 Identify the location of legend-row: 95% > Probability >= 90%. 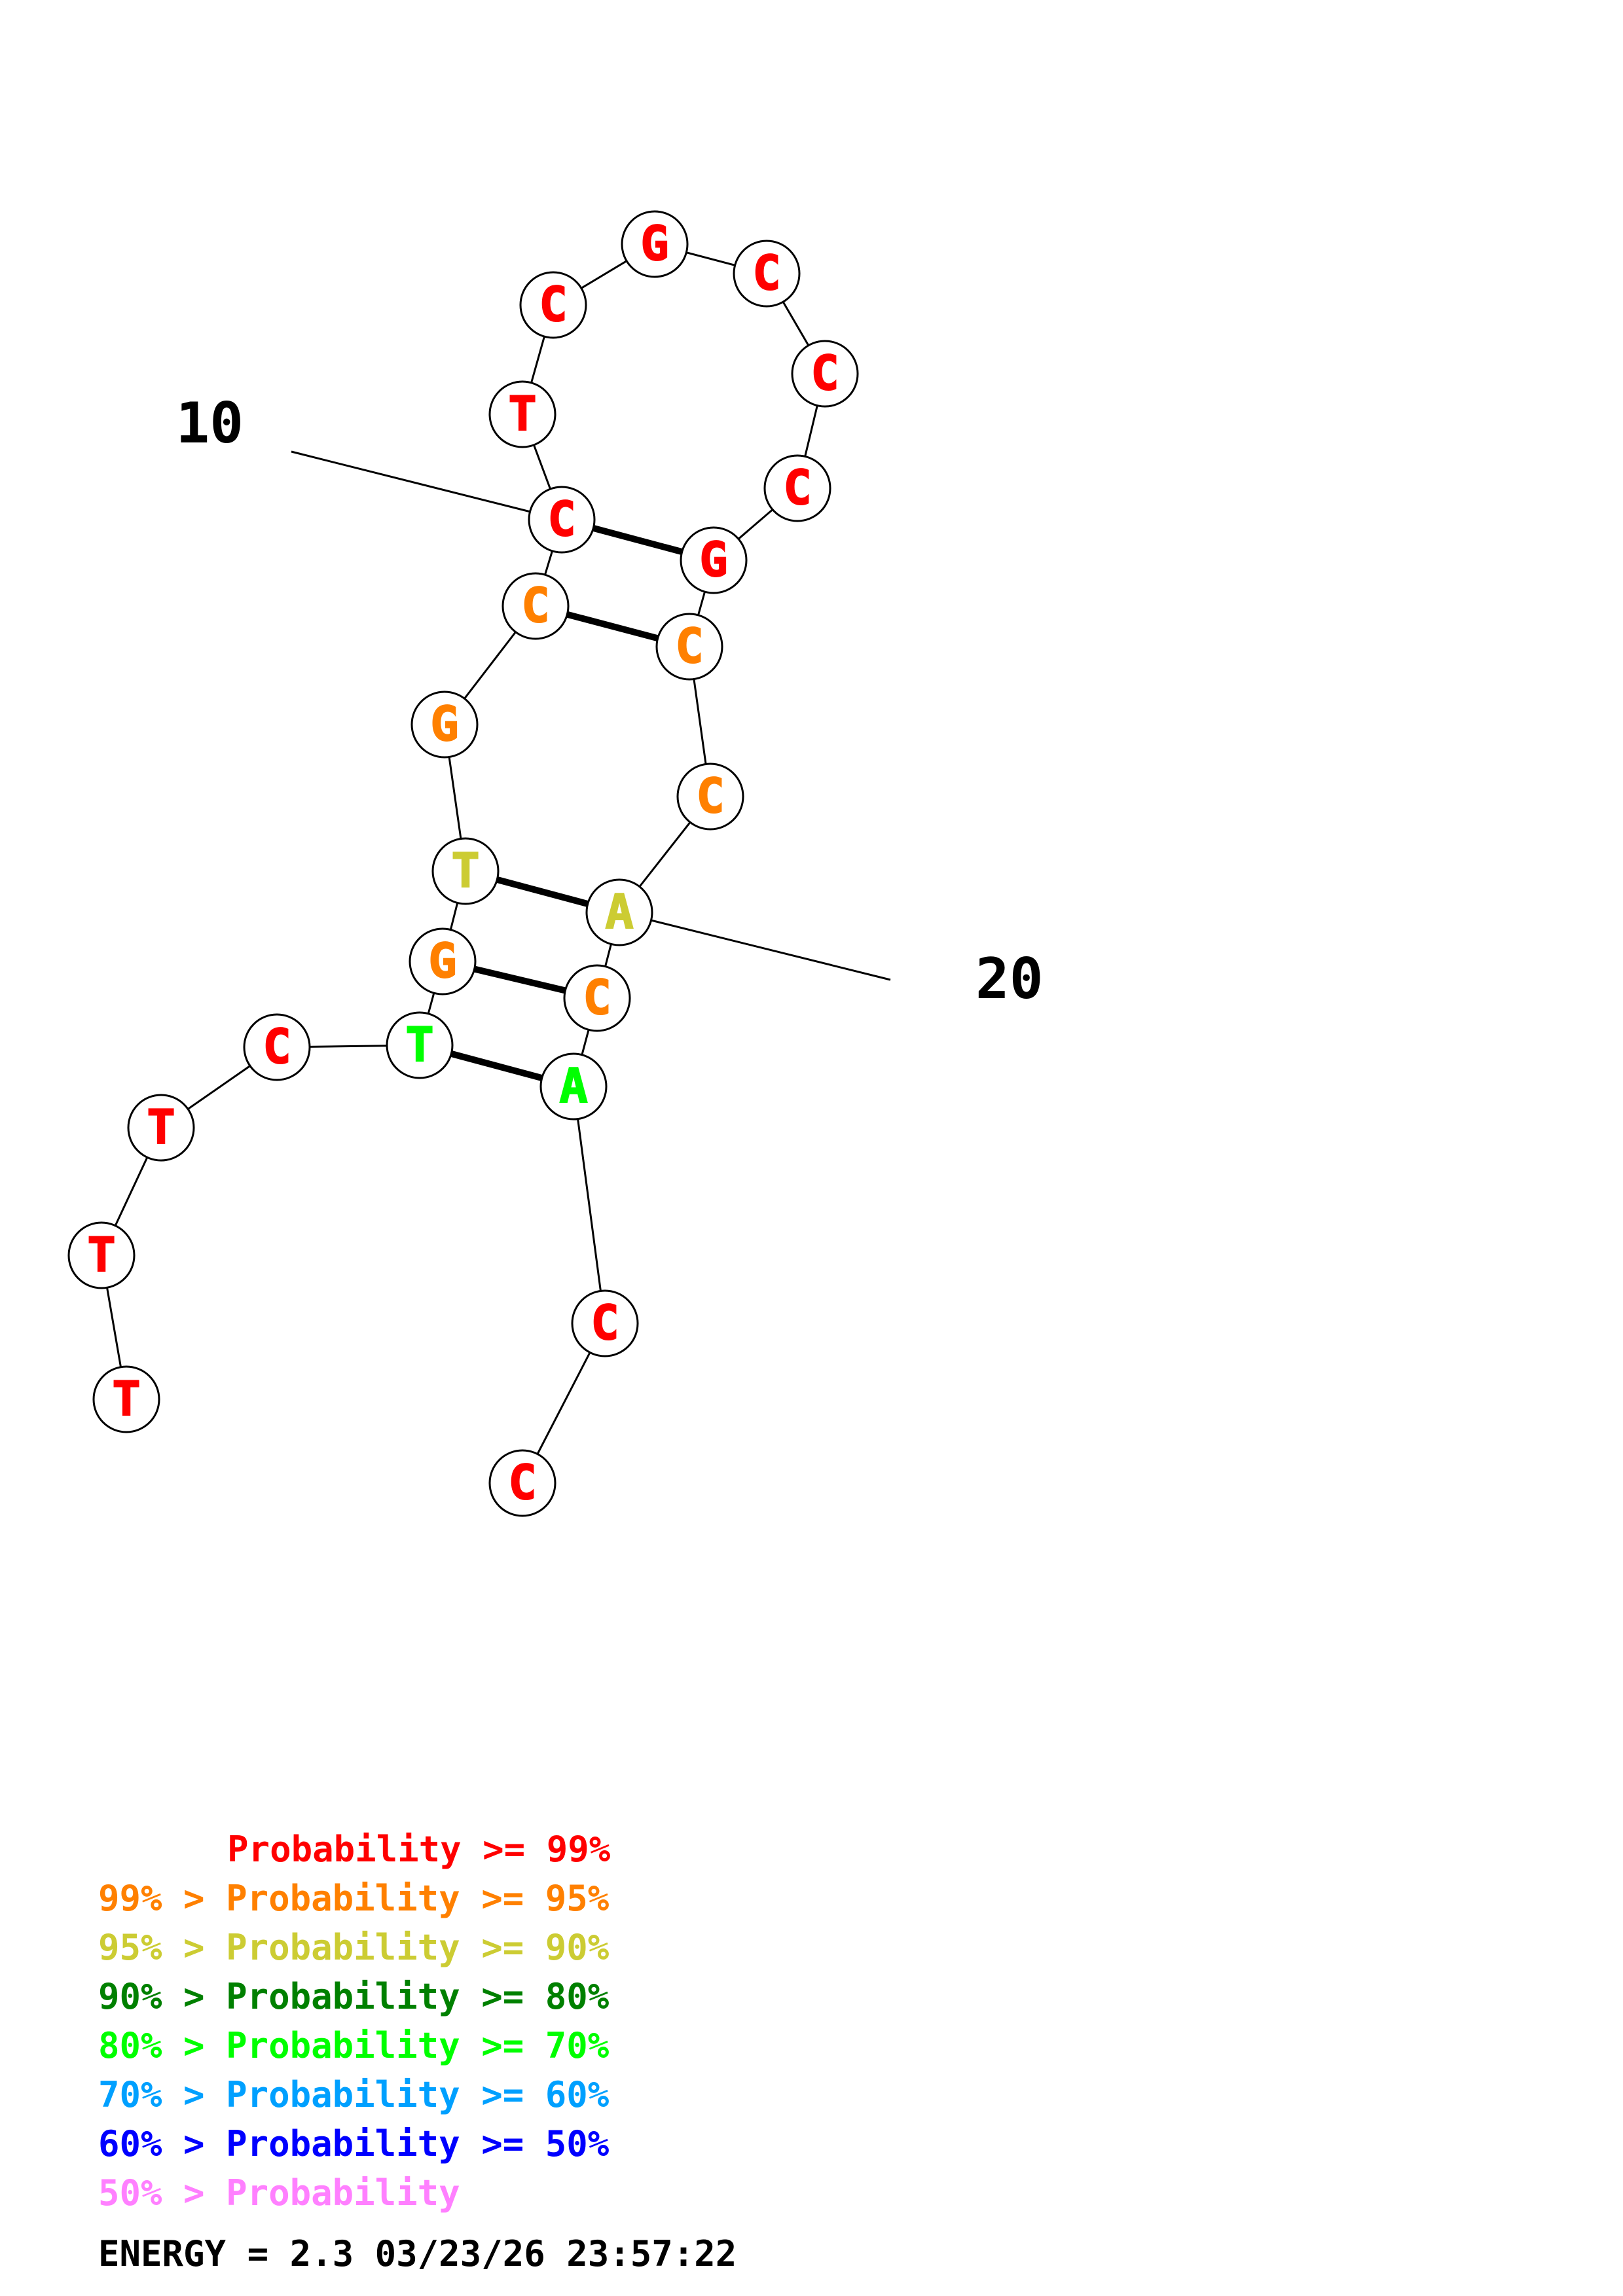
(354, 1947).